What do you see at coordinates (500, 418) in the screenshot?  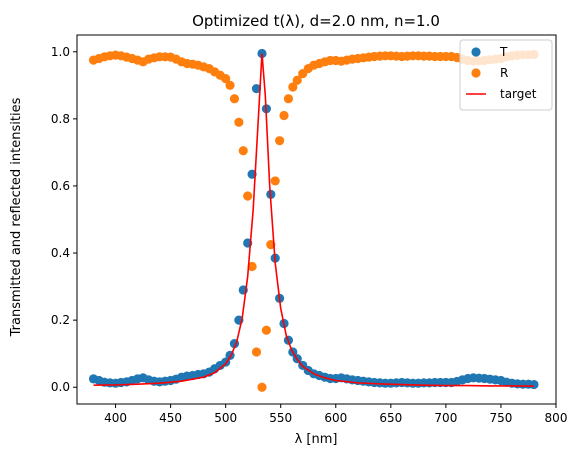 I see `x-tick-label: 750` at bounding box center [500, 418].